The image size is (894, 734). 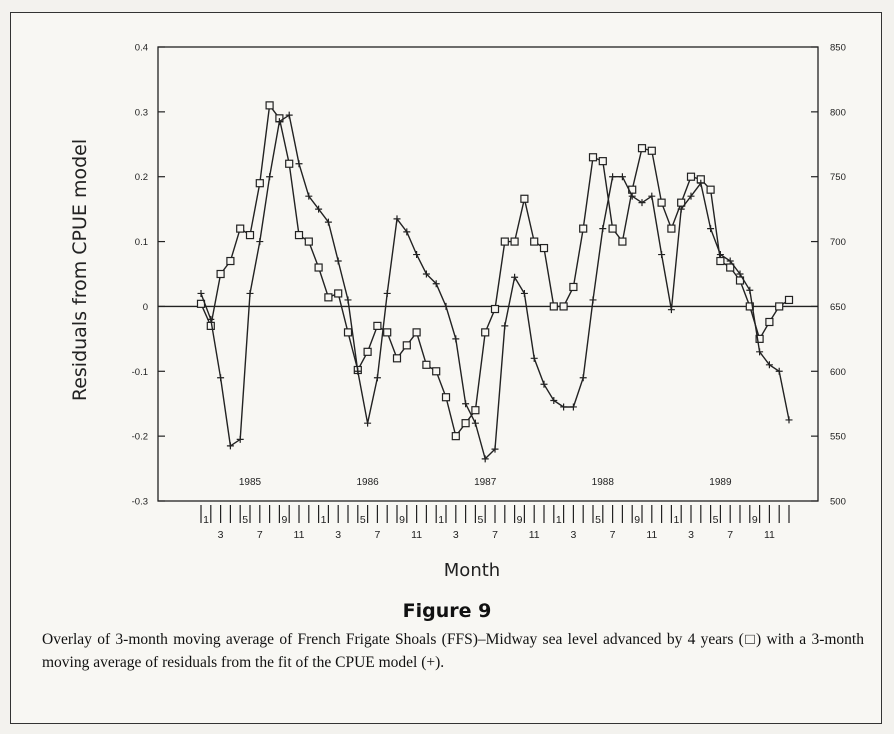 What do you see at coordinates (141, 112) in the screenshot?
I see `y-tick-label: 0.3` at bounding box center [141, 112].